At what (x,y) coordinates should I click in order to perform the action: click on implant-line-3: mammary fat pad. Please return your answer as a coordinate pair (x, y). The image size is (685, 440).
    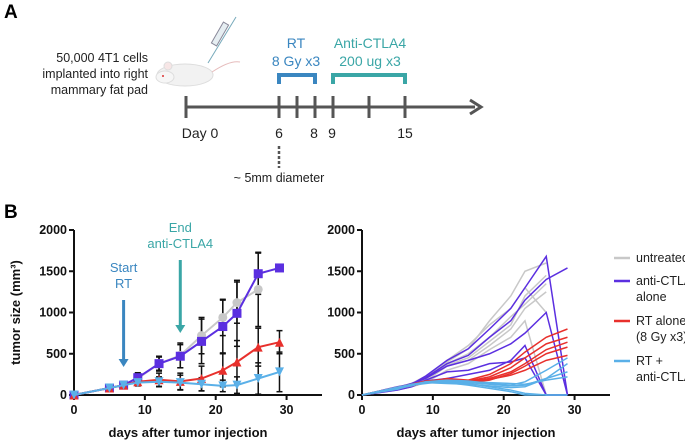
    Looking at the image, I should click on (99, 90).